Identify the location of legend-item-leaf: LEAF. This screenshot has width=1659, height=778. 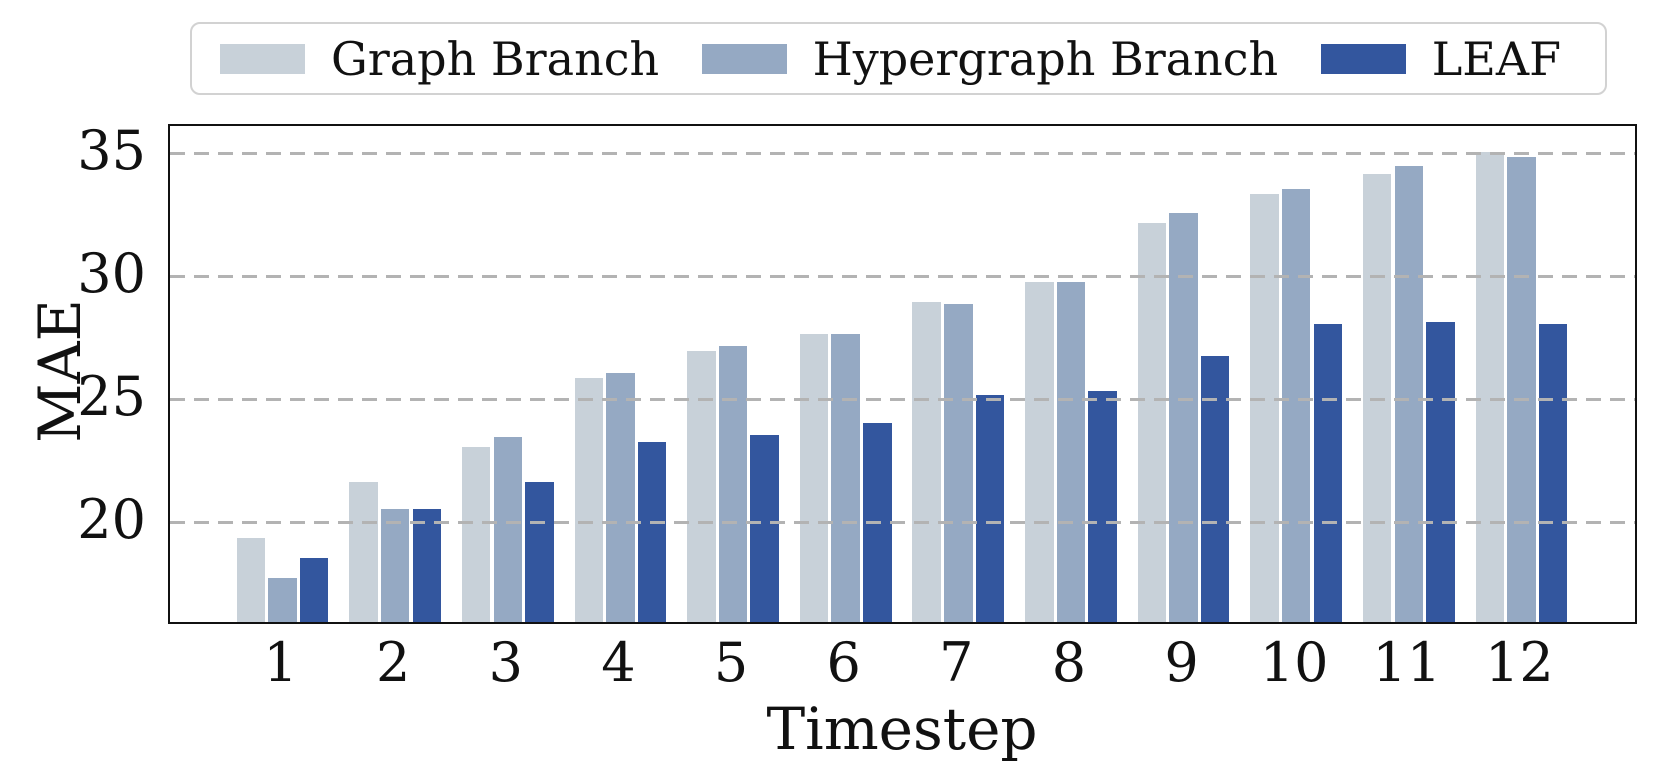
(1440, 58).